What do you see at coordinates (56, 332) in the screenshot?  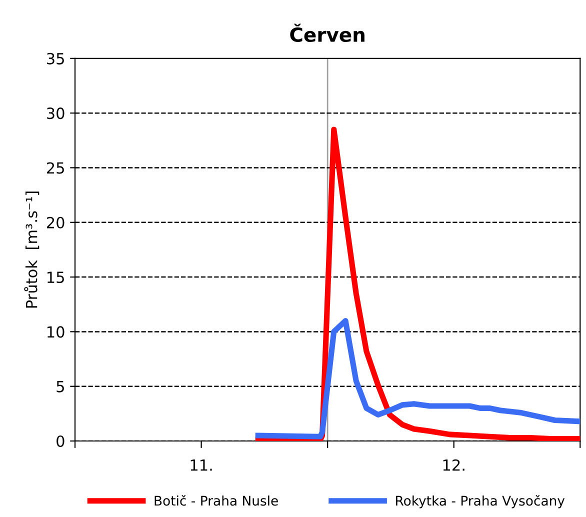 I see `y-tick-label: 10` at bounding box center [56, 332].